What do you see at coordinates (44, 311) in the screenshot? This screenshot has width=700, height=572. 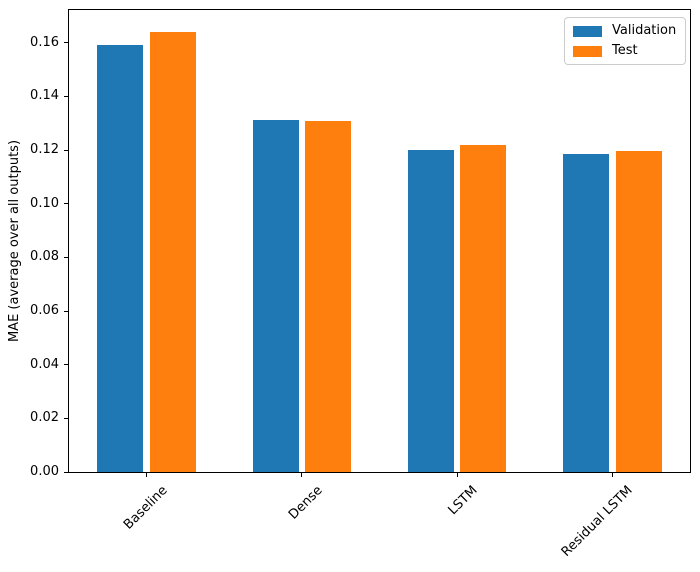 I see `y-tick-label: 0.06` at bounding box center [44, 311].